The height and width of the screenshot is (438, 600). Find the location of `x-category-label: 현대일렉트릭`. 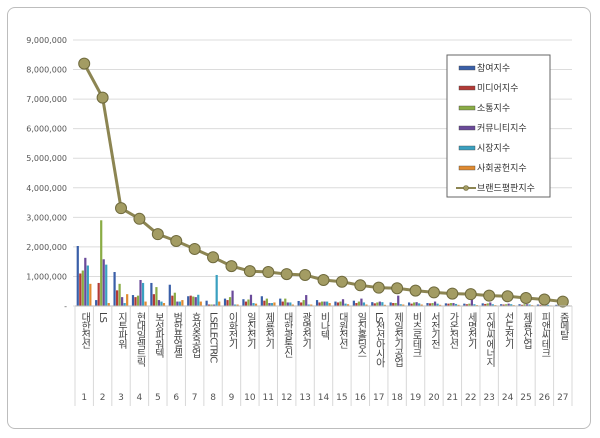

x-category-label: 현대일렉트릭 is located at coordinates (140, 340).